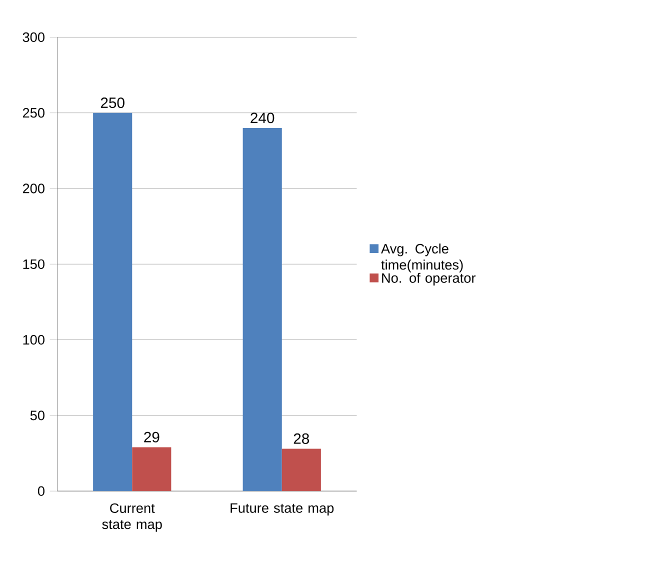  I want to click on y-tick-label: 150, so click(33, 264).